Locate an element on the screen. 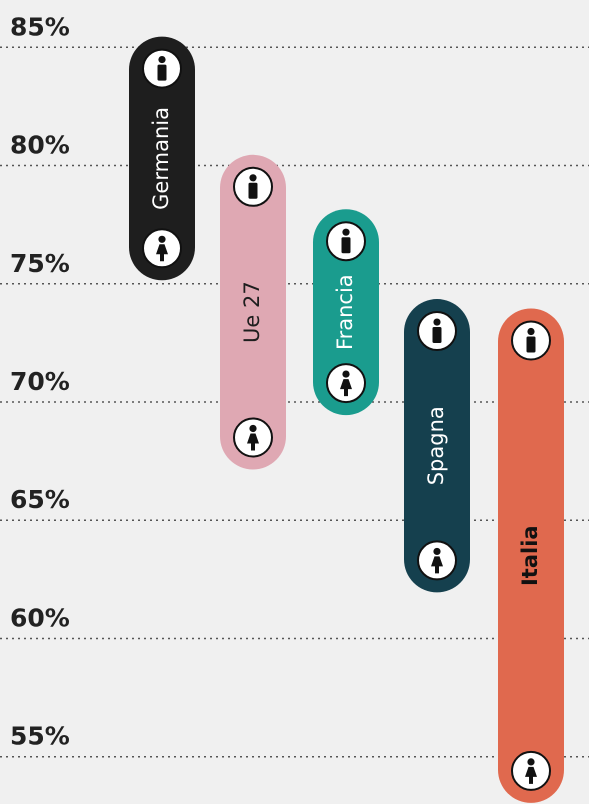 The height and width of the screenshot is (804, 589). y-tick-label: 85% is located at coordinates (40, 26).